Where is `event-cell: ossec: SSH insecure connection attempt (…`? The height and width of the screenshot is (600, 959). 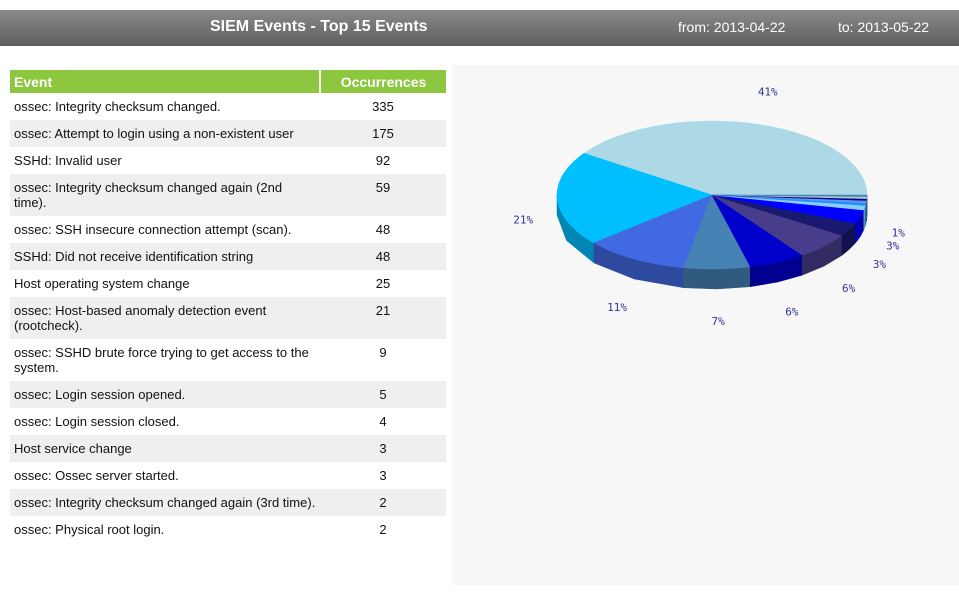 event-cell: ossec: SSH insecure connection attempt (… is located at coordinates (153, 229).